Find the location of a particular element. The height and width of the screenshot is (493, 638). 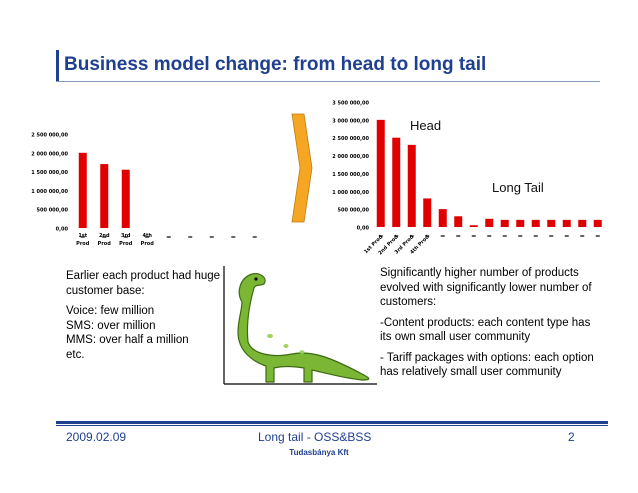

x-tick-label: 4th is located at coordinates (148, 236).